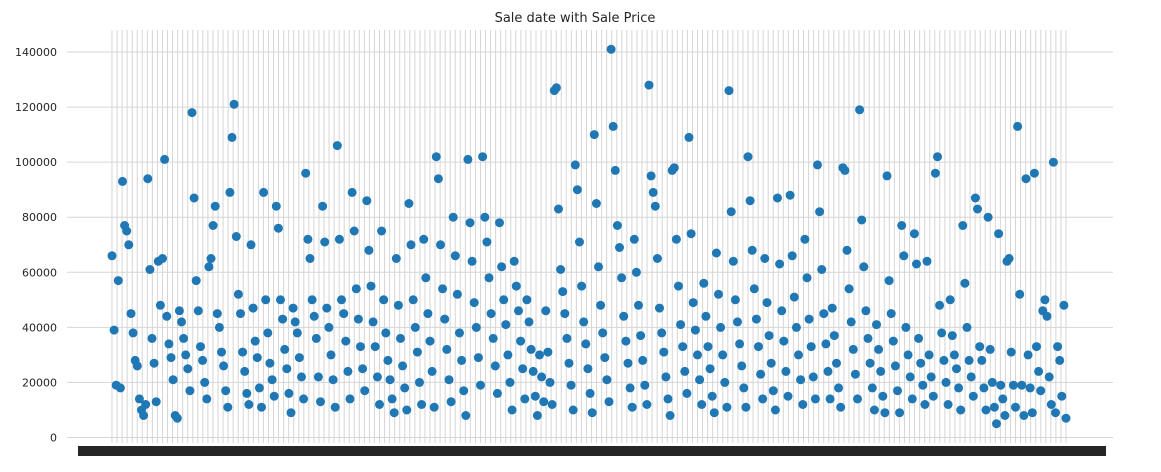 Image resolution: width=1161 pixels, height=472 pixels. I want to click on y-tick-label: 0, so click(53, 437).